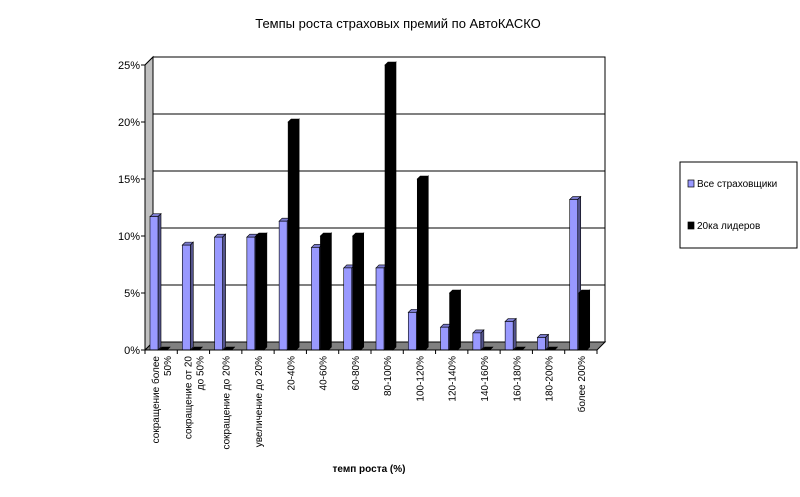  I want to click on plot-floor, so click(375, 346).